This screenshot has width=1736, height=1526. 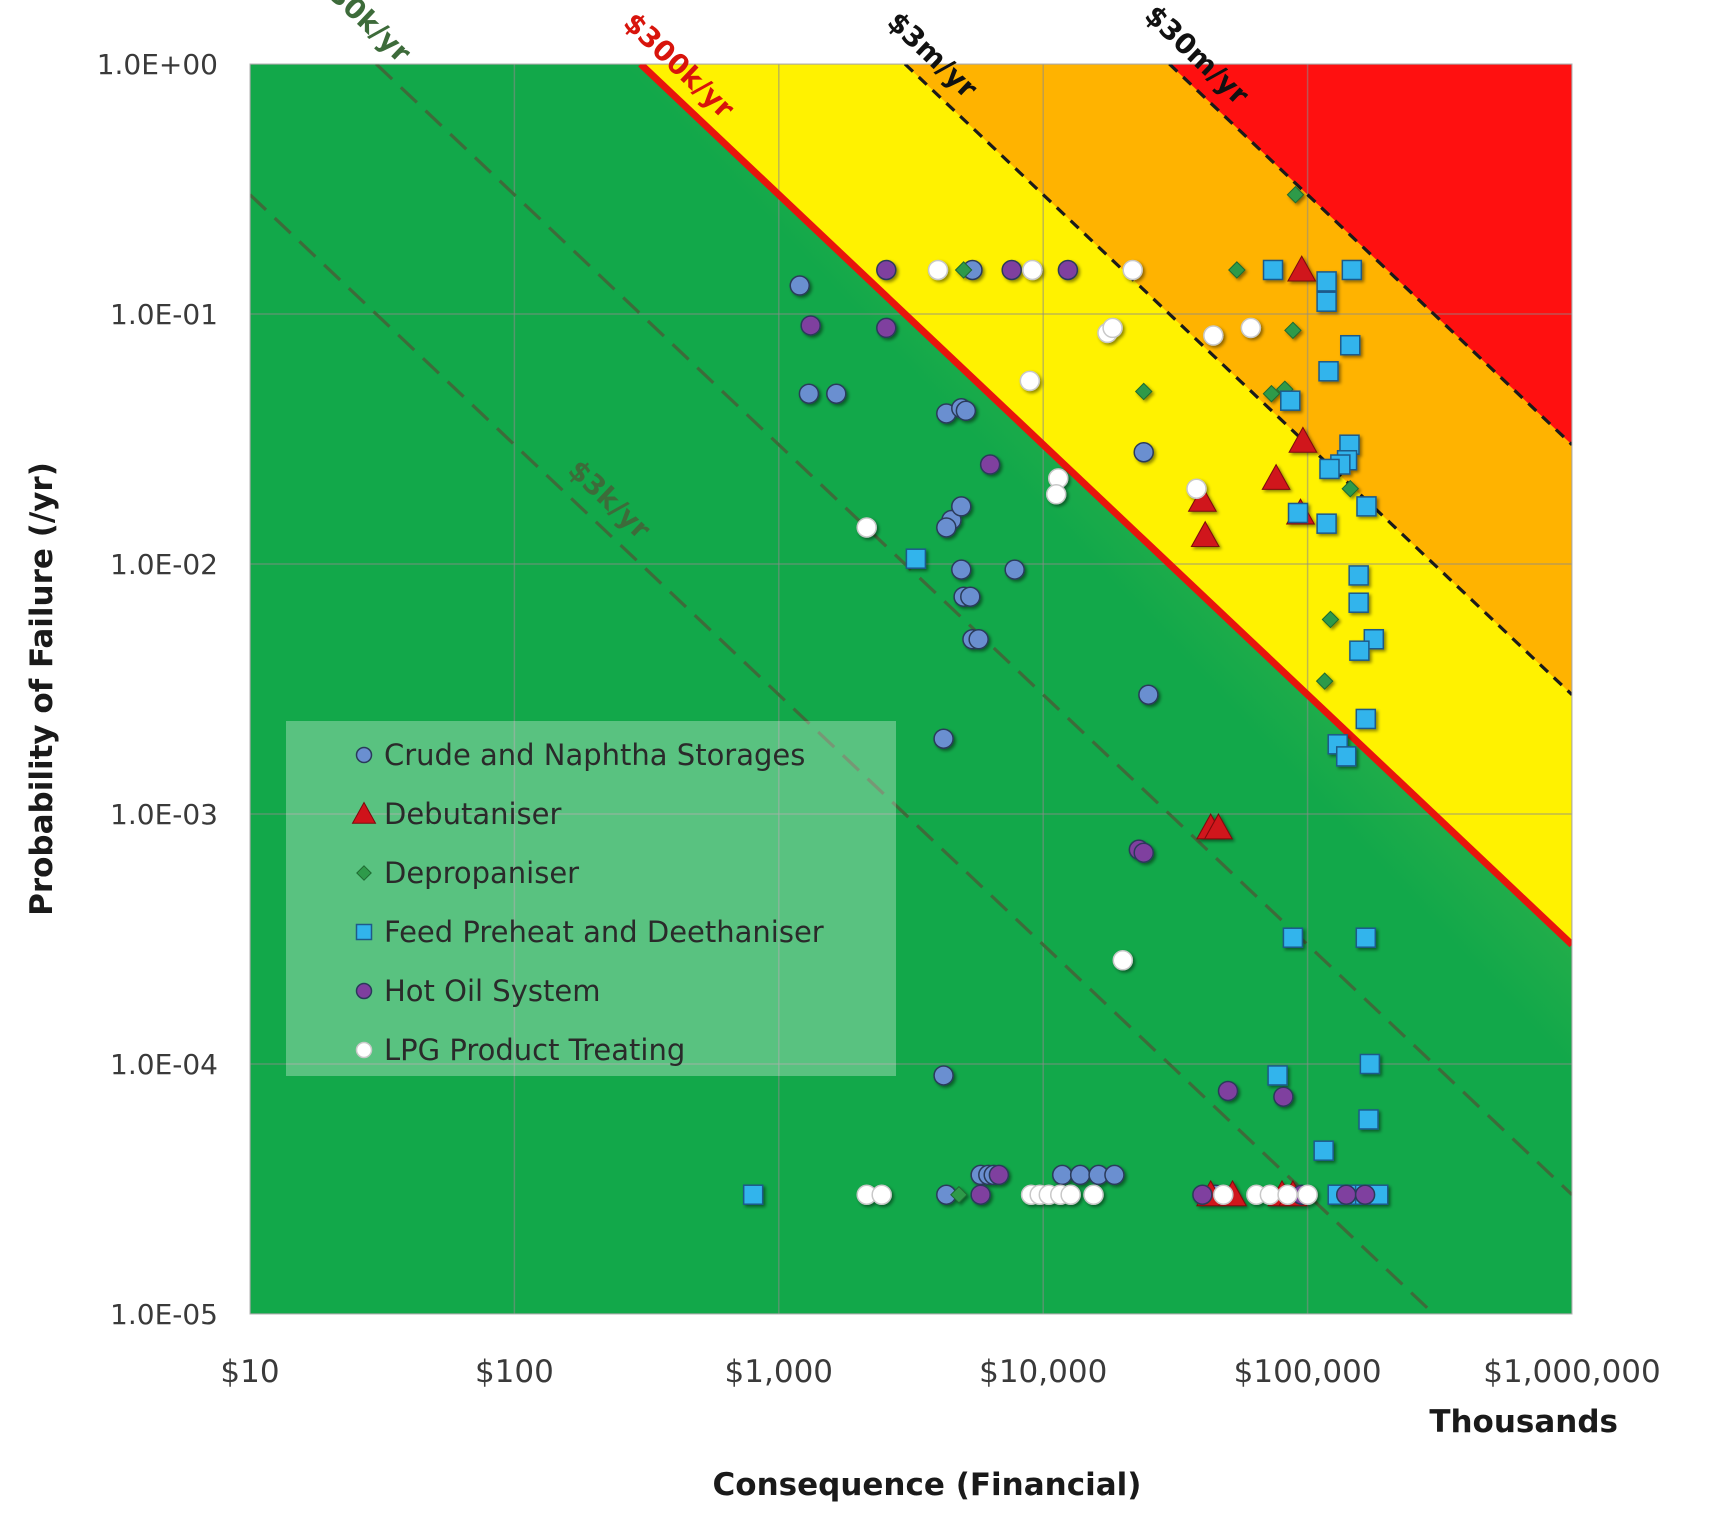 I want to click on x-tick-label: $100,000, so click(x=1308, y=1372).